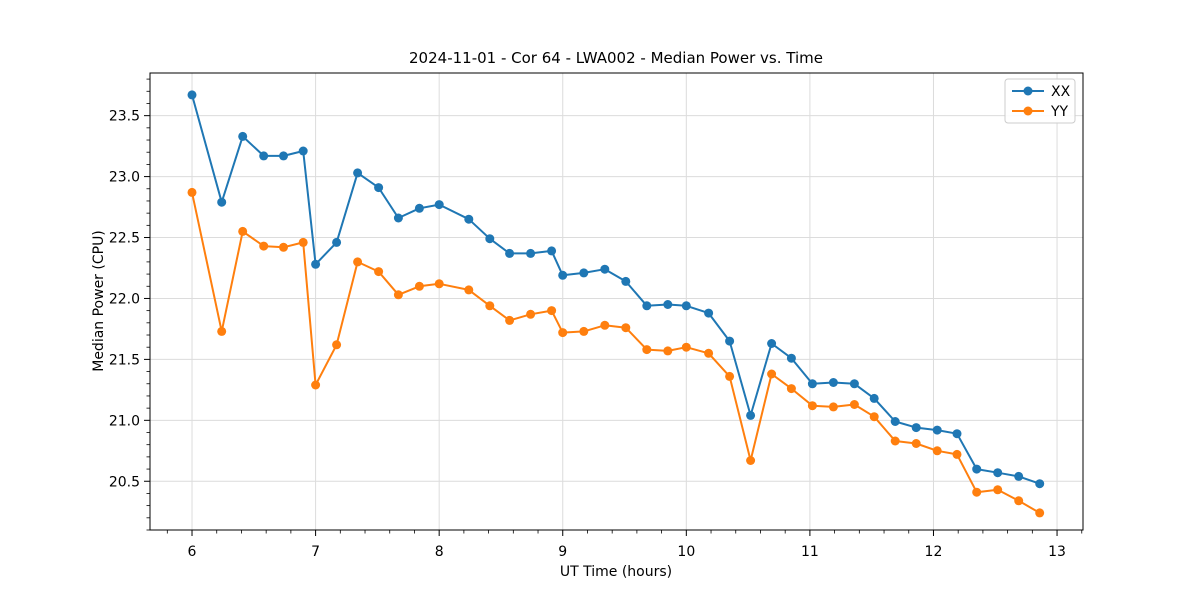 The width and height of the screenshot is (1200, 600). What do you see at coordinates (810, 552) in the screenshot?
I see `x-tick-label: 11` at bounding box center [810, 552].